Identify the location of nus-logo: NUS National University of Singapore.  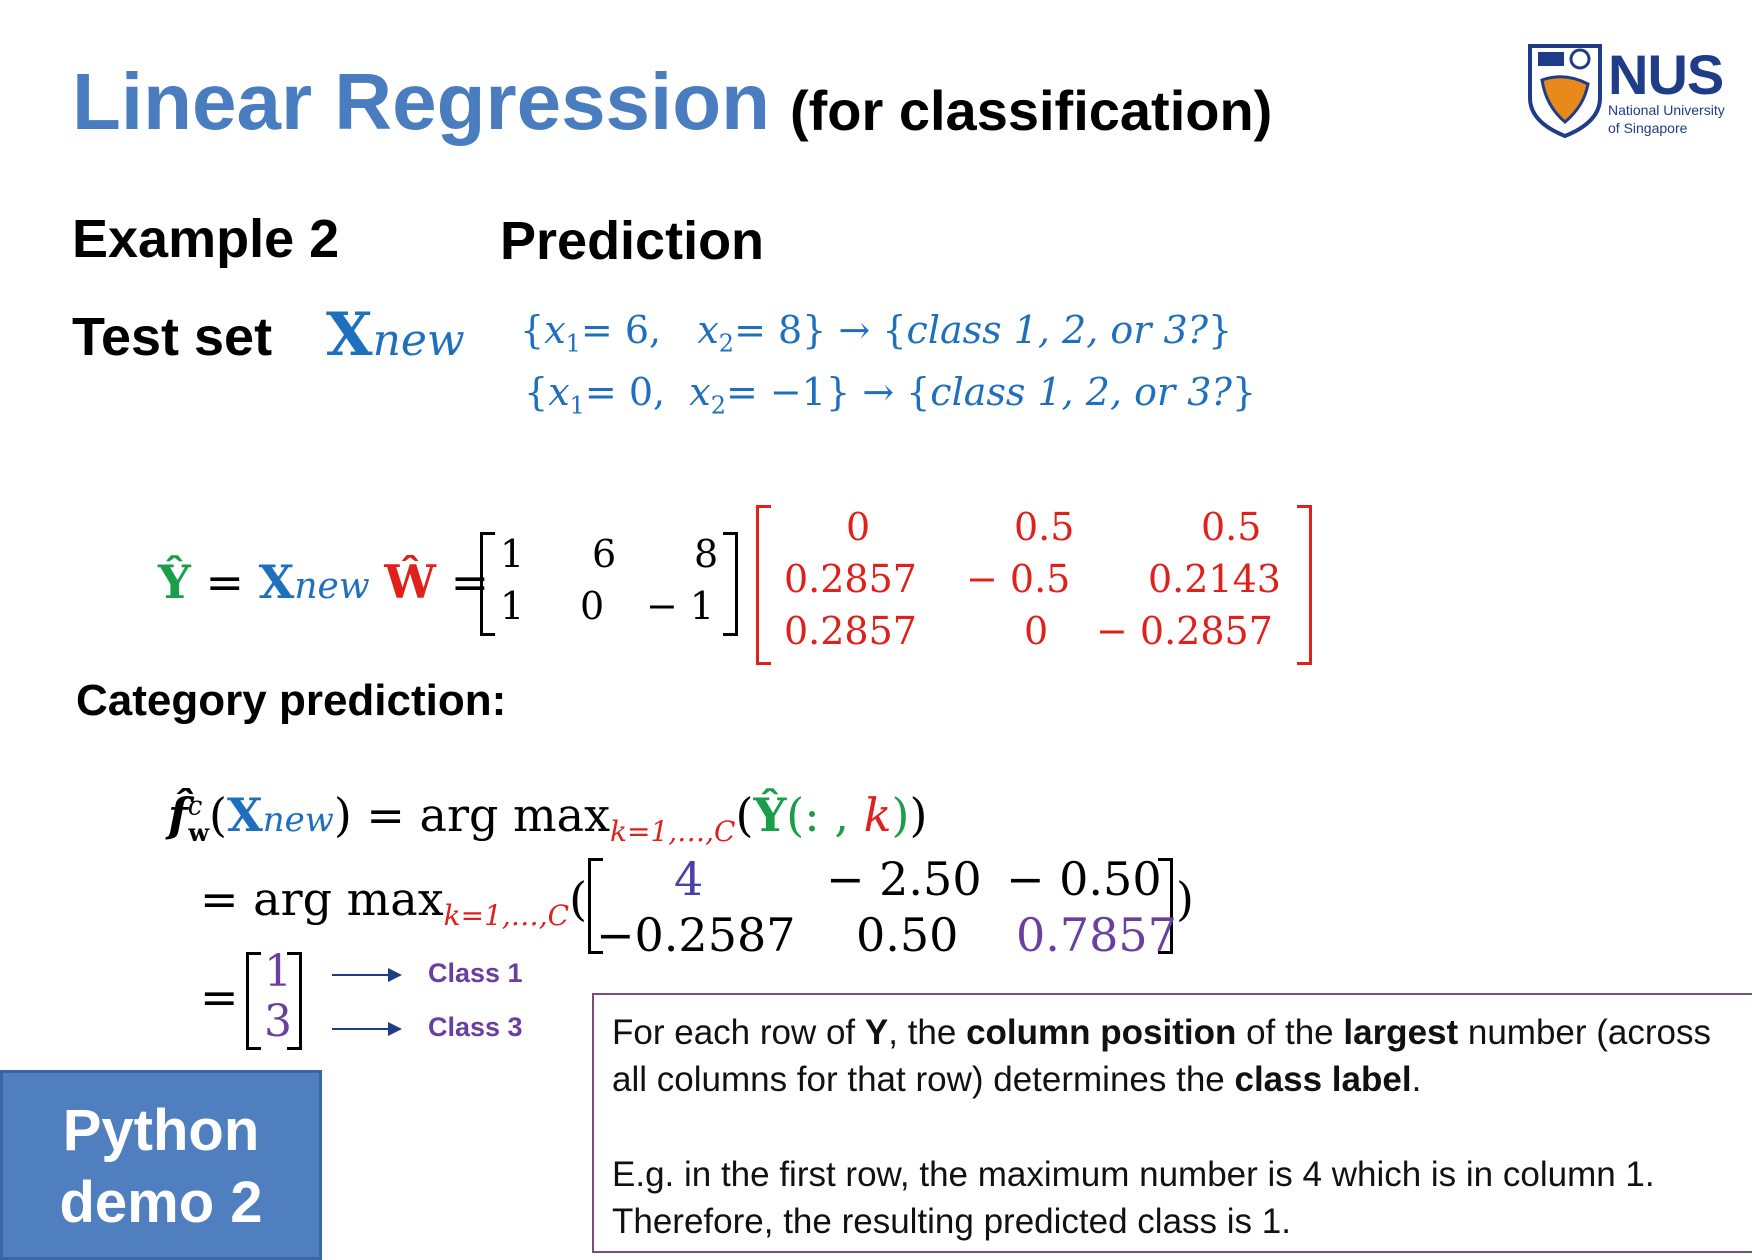
(1628, 90).